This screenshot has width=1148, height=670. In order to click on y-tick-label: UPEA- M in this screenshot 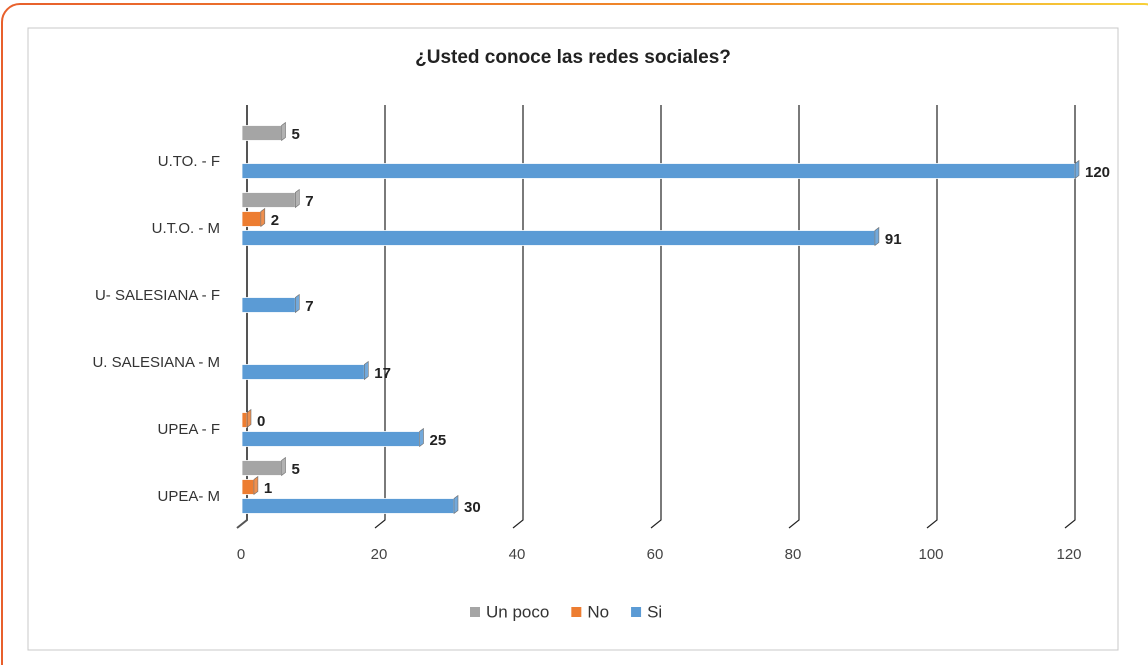, I will do `click(188, 496)`.